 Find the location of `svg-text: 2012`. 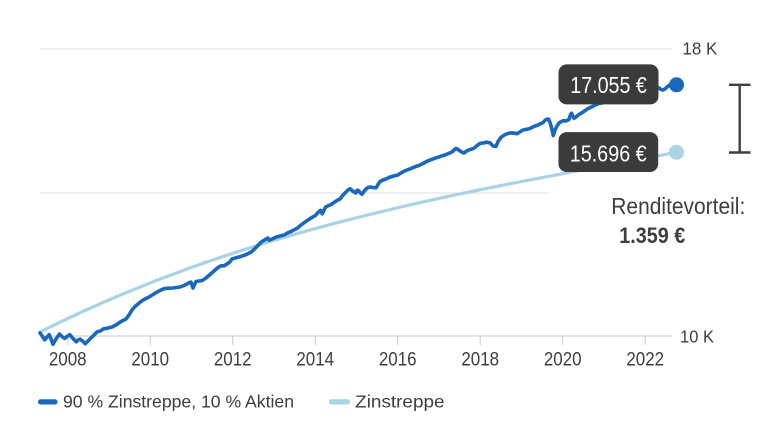

svg-text: 2012 is located at coordinates (233, 360).